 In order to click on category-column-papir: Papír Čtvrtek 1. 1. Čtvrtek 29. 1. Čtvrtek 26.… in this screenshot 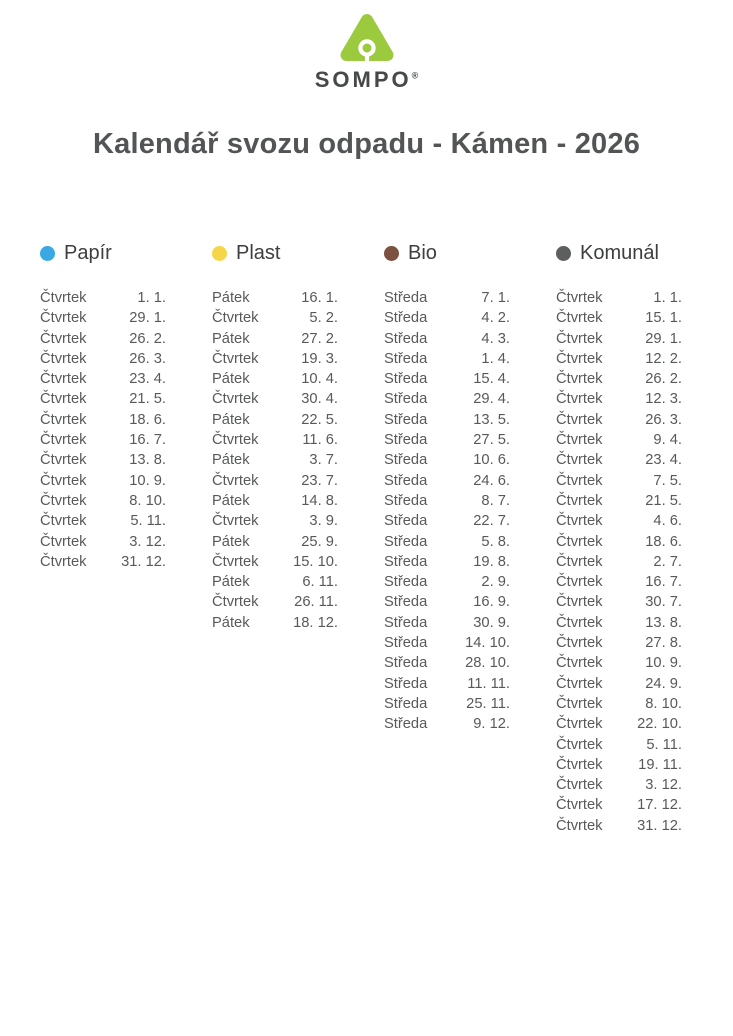, I will do `click(103, 406)`.